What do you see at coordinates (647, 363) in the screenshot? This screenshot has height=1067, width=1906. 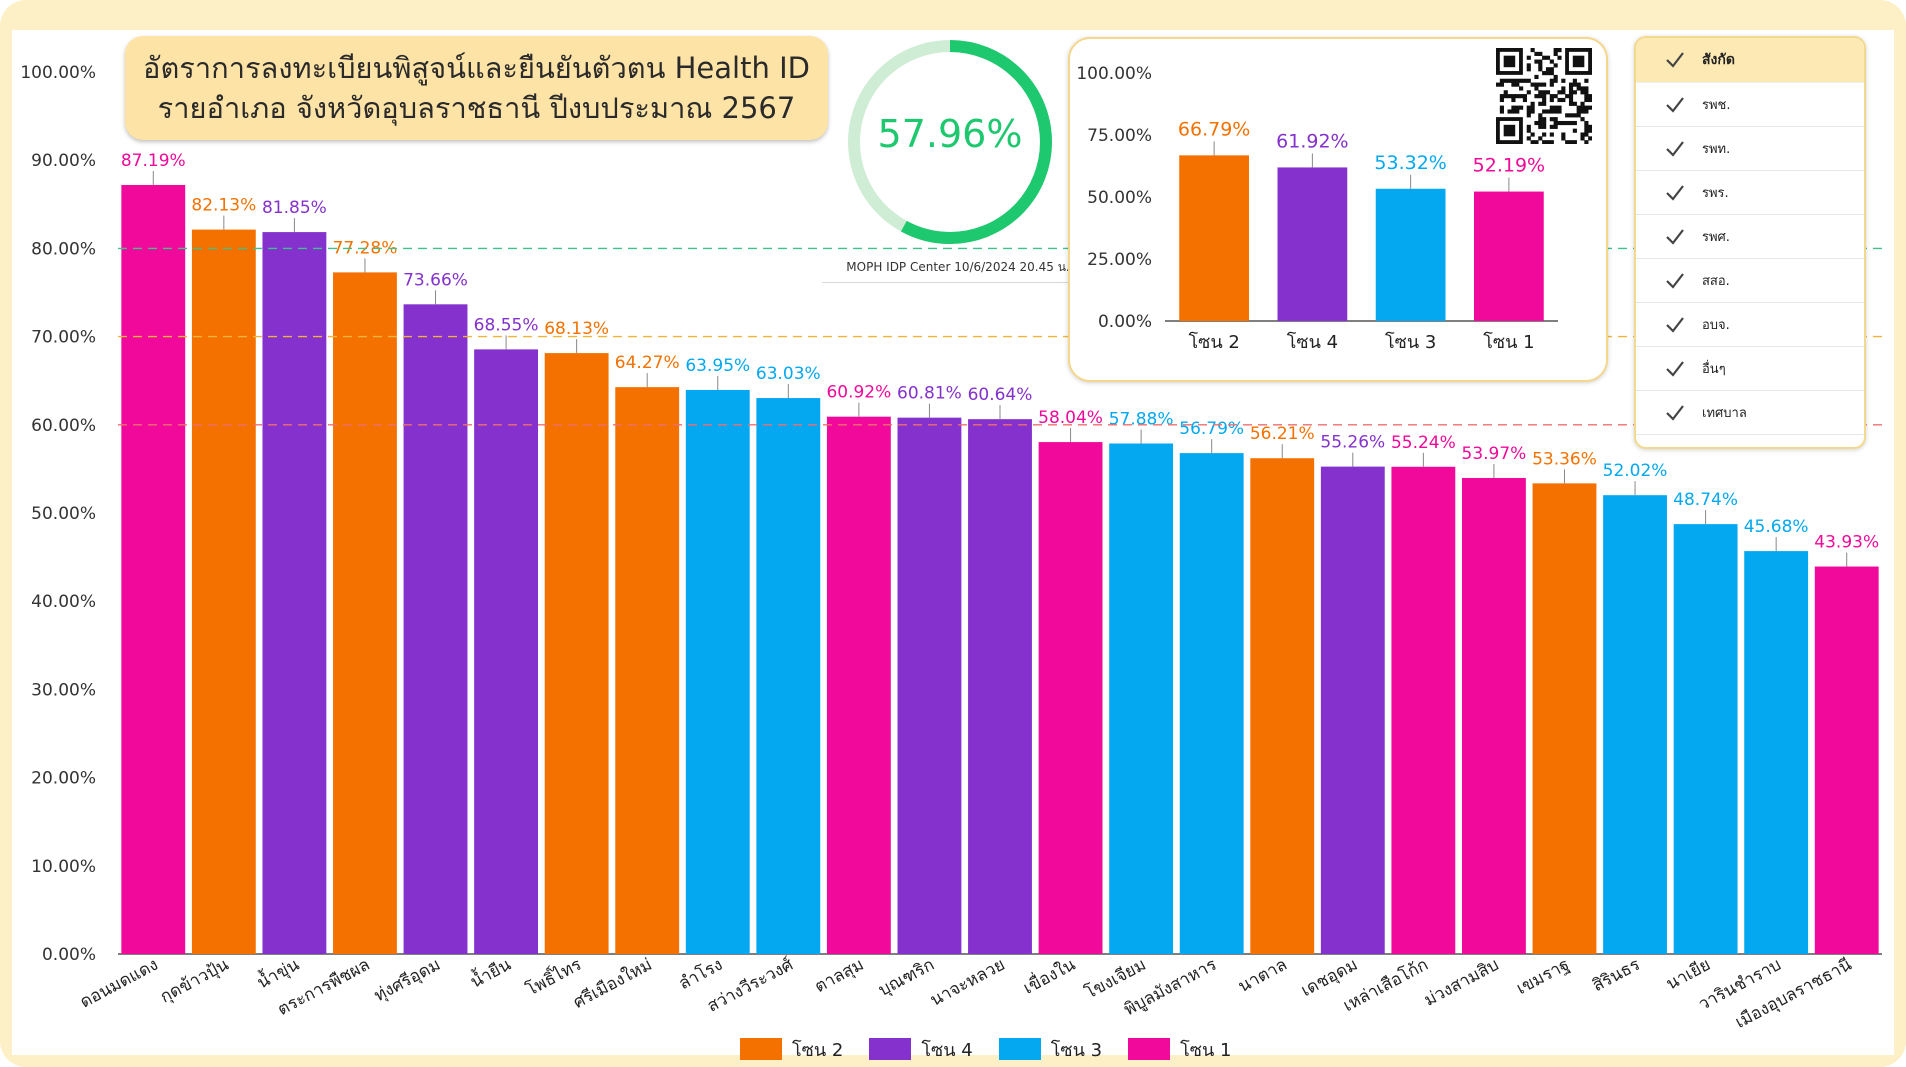 I see `data-label: 64.27%` at bounding box center [647, 363].